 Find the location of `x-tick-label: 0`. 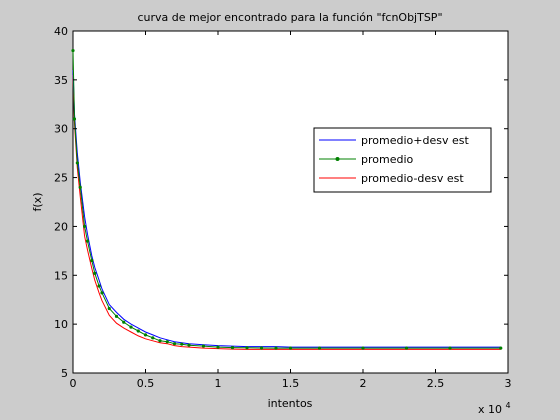

x-tick-label: 0 is located at coordinates (73, 383).